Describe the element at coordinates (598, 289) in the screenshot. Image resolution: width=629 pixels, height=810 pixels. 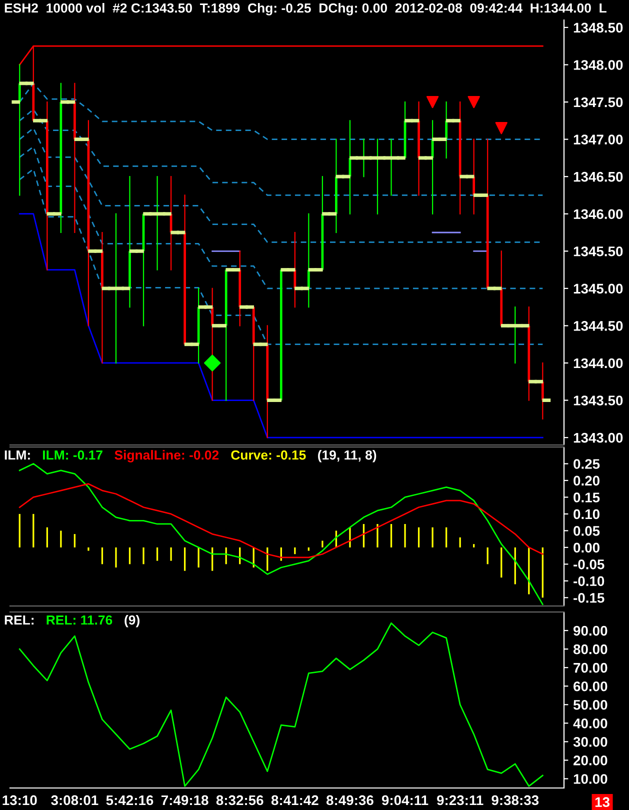
I see `y-tick-label: 1345.00` at that location.